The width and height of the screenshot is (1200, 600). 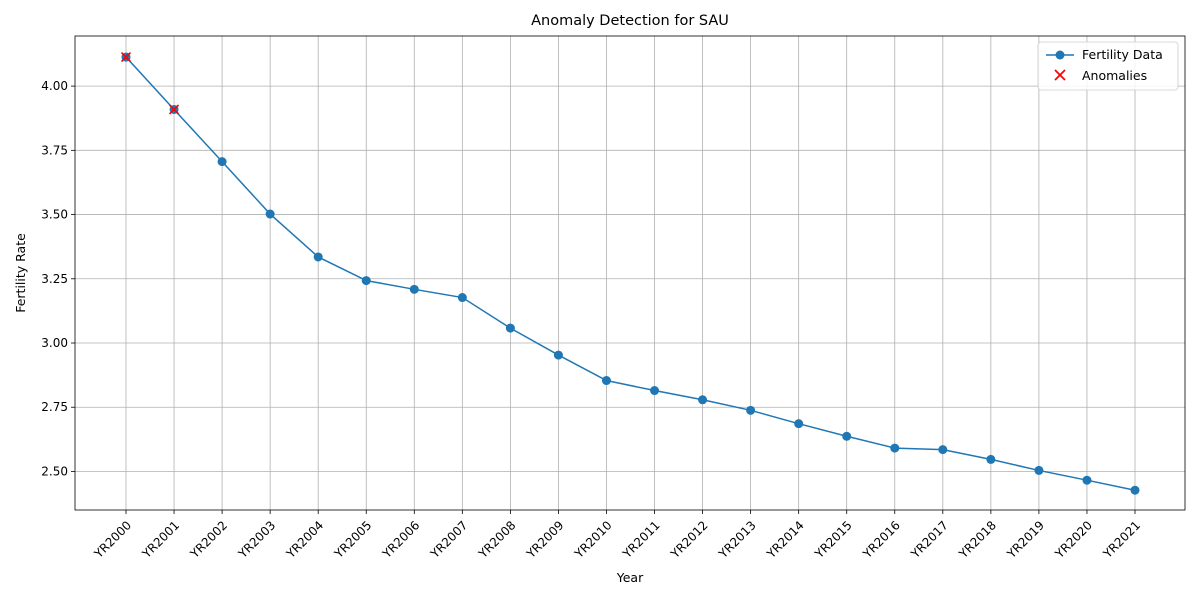 What do you see at coordinates (688, 539) in the screenshot?
I see `x-tick-label: YR2012` at bounding box center [688, 539].